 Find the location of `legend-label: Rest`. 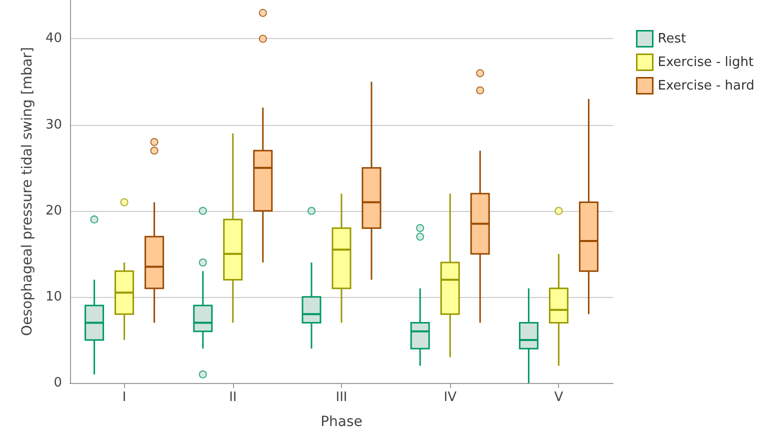

legend-label: Rest is located at coordinates (672, 38).